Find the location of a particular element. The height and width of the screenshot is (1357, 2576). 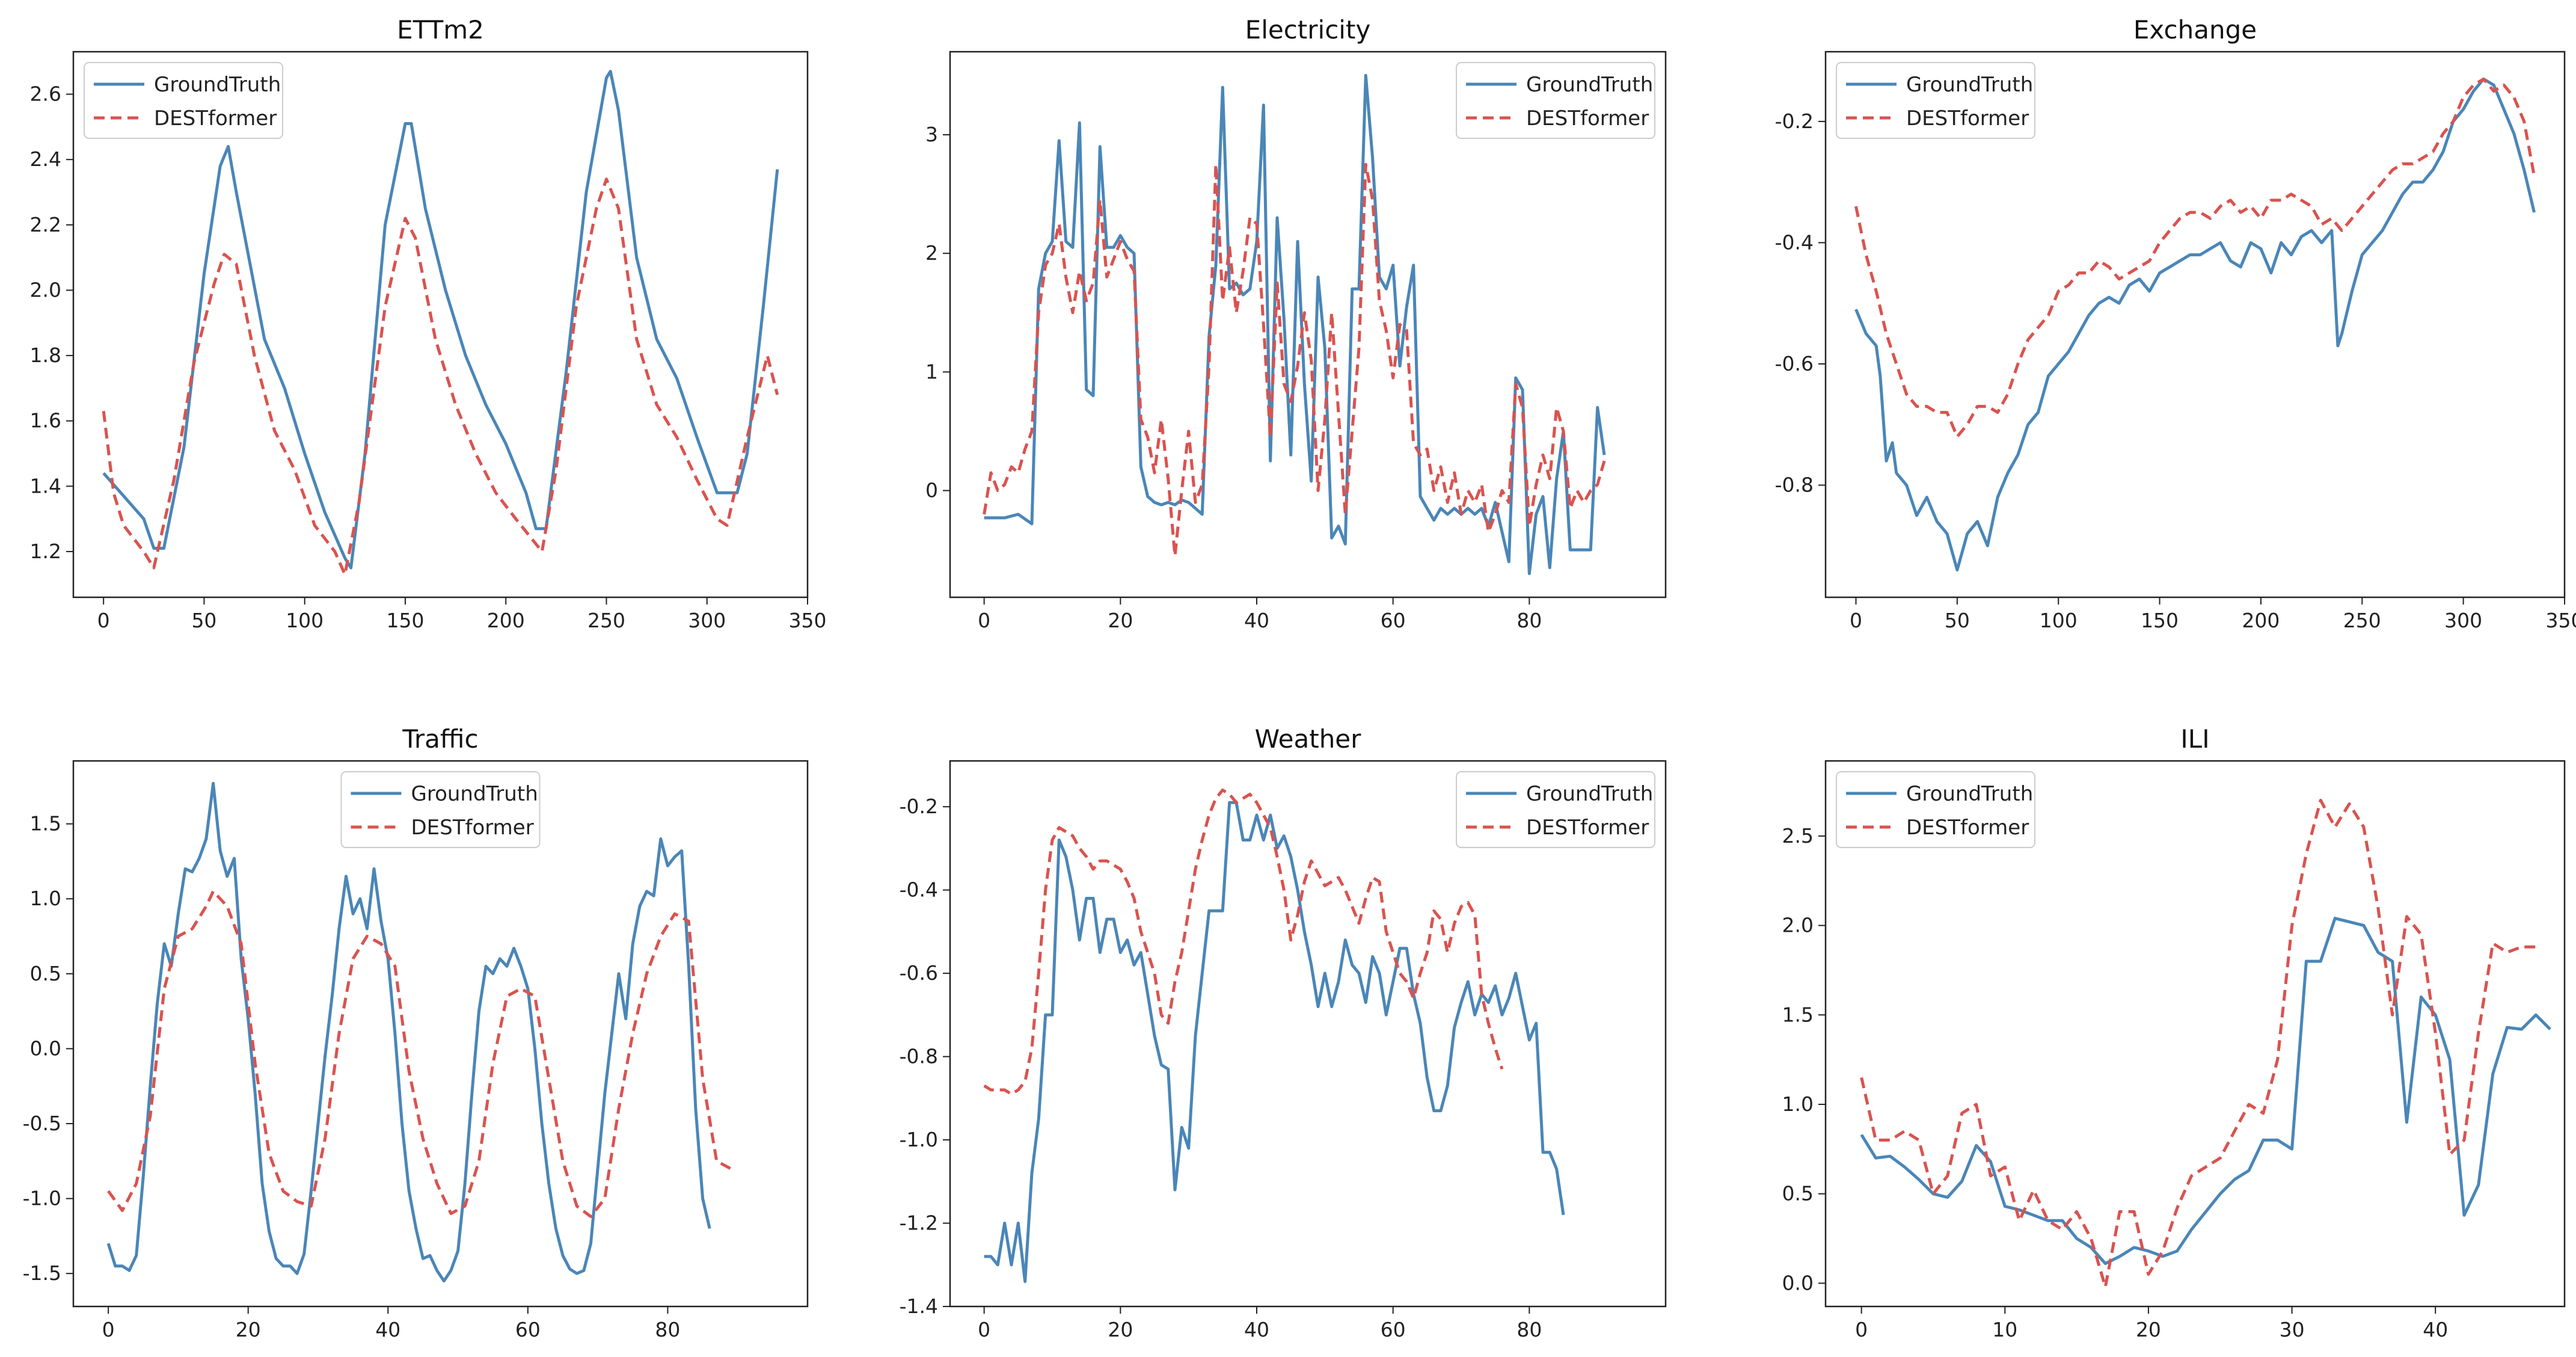

y-tick-label: -1.2 is located at coordinates (919, 1223).